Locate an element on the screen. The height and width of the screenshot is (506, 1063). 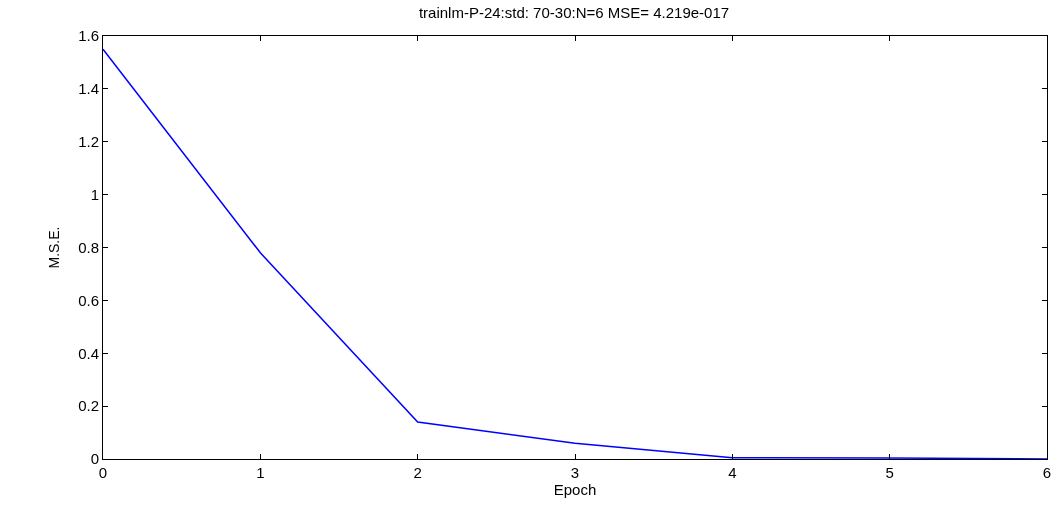
chart-title: trainlm-P-24:std: 70-30:N=6 MSE= 4.219e-017 is located at coordinates (574, 13).